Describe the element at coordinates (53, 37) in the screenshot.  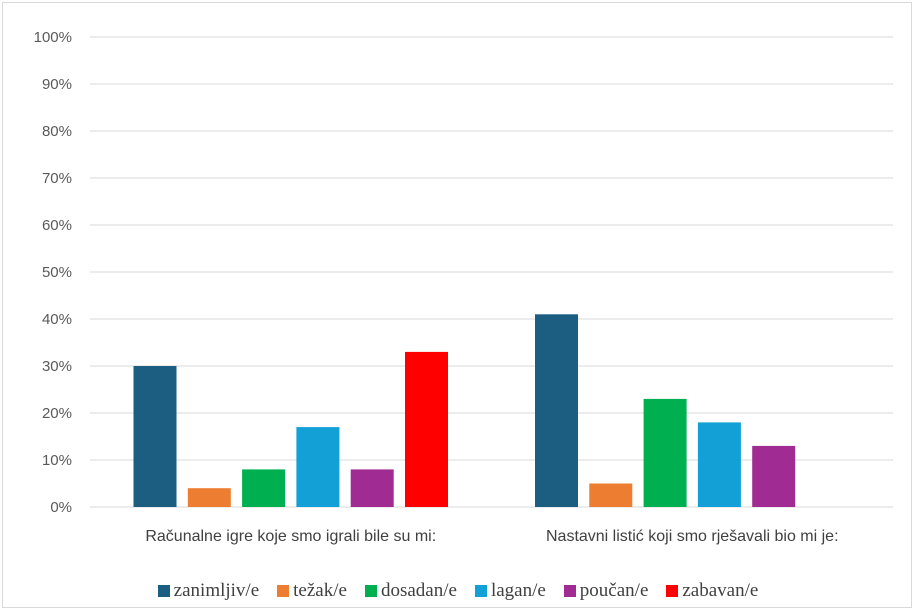
I see `y-tick-label: 100%` at that location.